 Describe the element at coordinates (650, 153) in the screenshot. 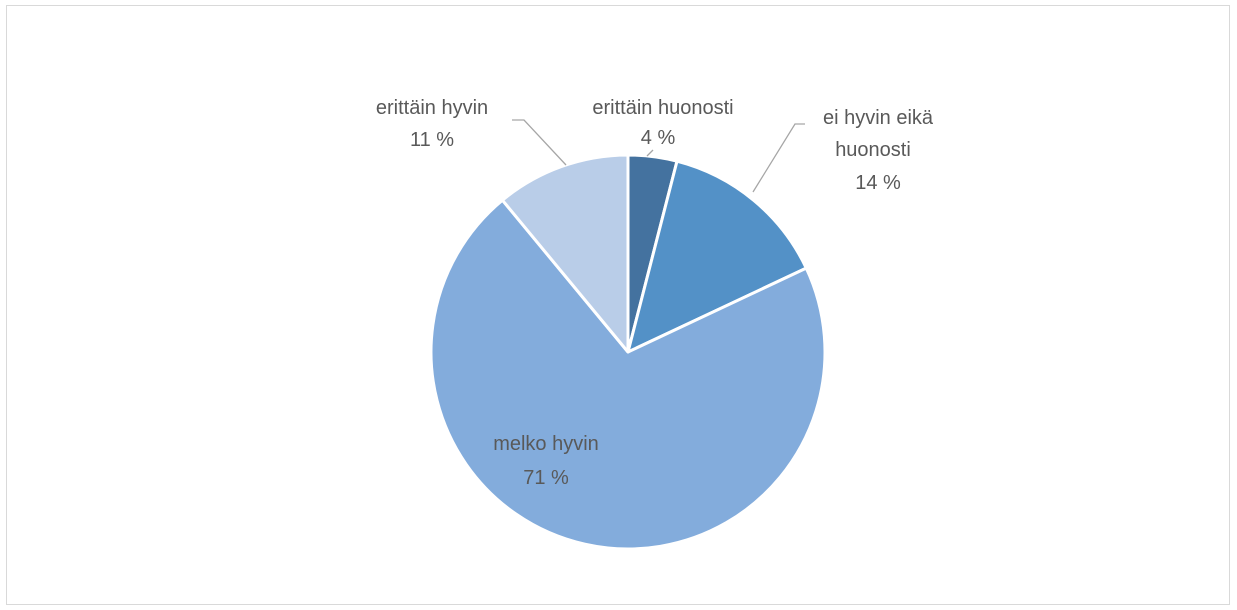

I see `leader-line-erittain-huonosti` at that location.